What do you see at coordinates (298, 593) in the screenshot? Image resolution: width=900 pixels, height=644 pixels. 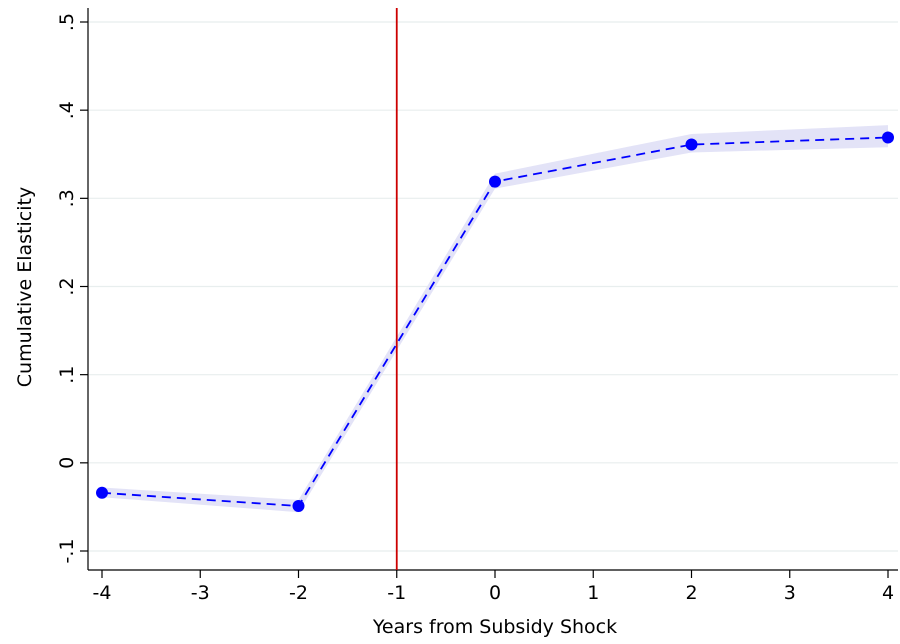 I see `x-tick-label: -2` at bounding box center [298, 593].